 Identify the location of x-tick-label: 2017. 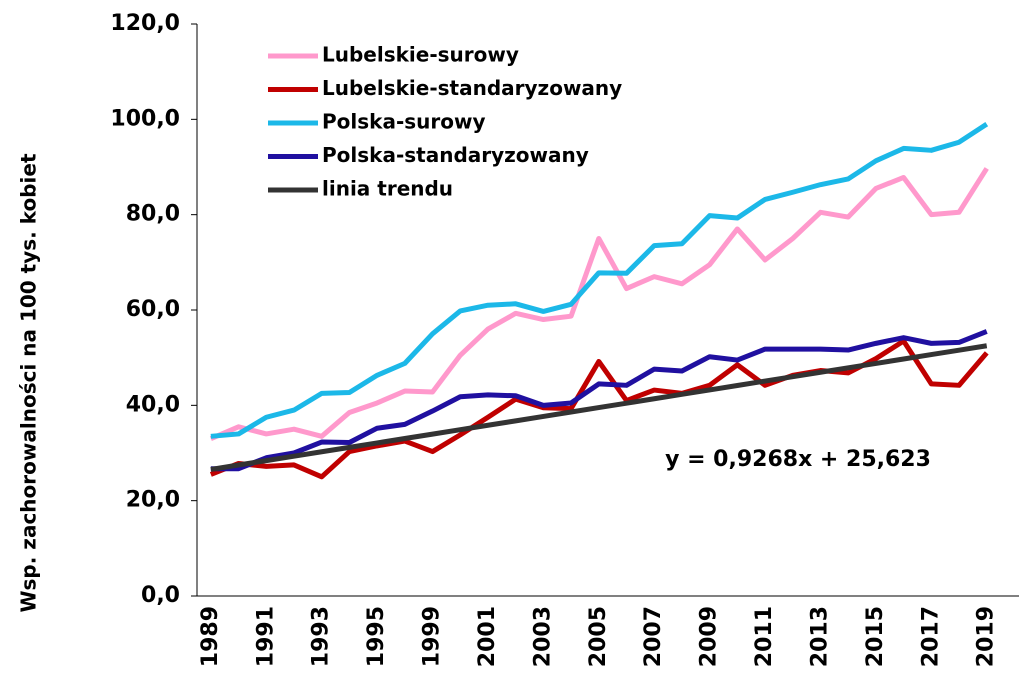
(930, 636).